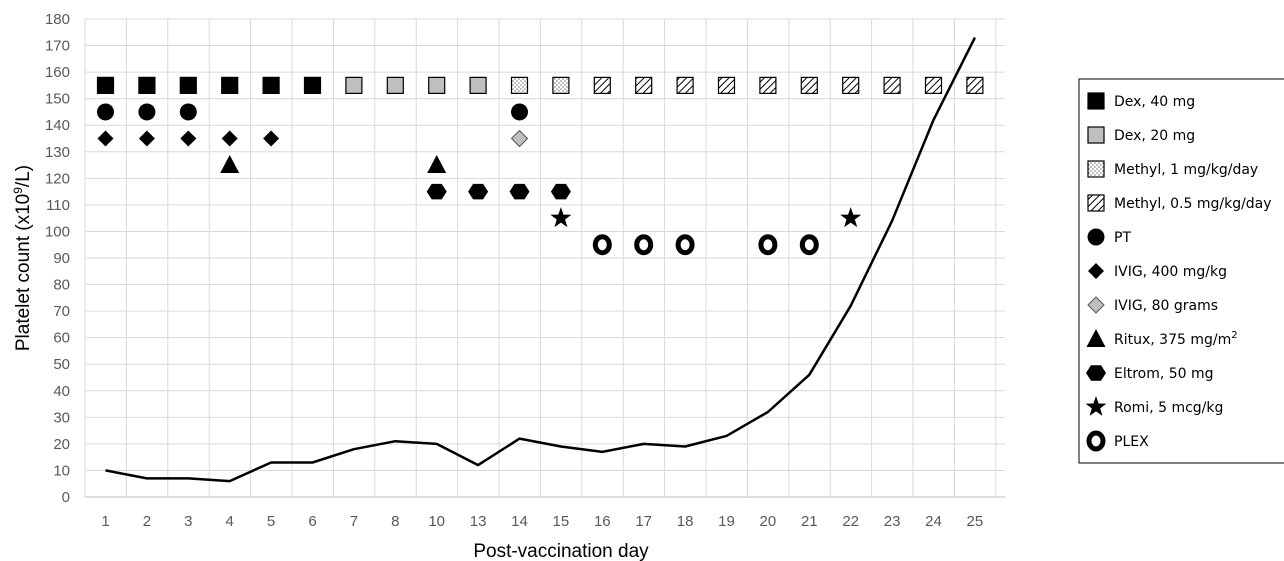 The height and width of the screenshot is (561, 1284). Describe the element at coordinates (602, 521) in the screenshot. I see `x-tick-label: 16` at that location.